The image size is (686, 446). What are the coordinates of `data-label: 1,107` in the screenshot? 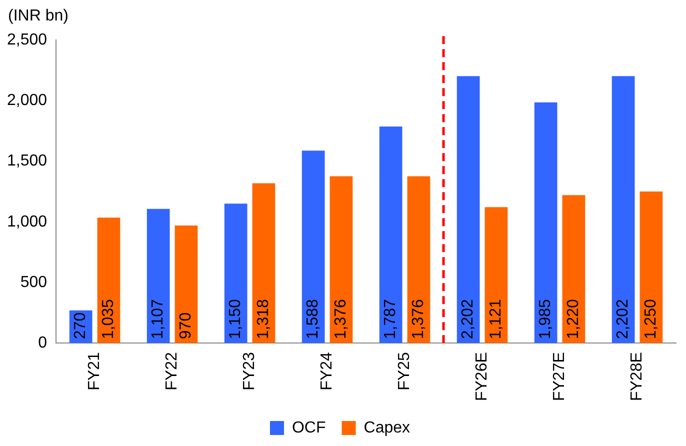 It's located at (158, 319).